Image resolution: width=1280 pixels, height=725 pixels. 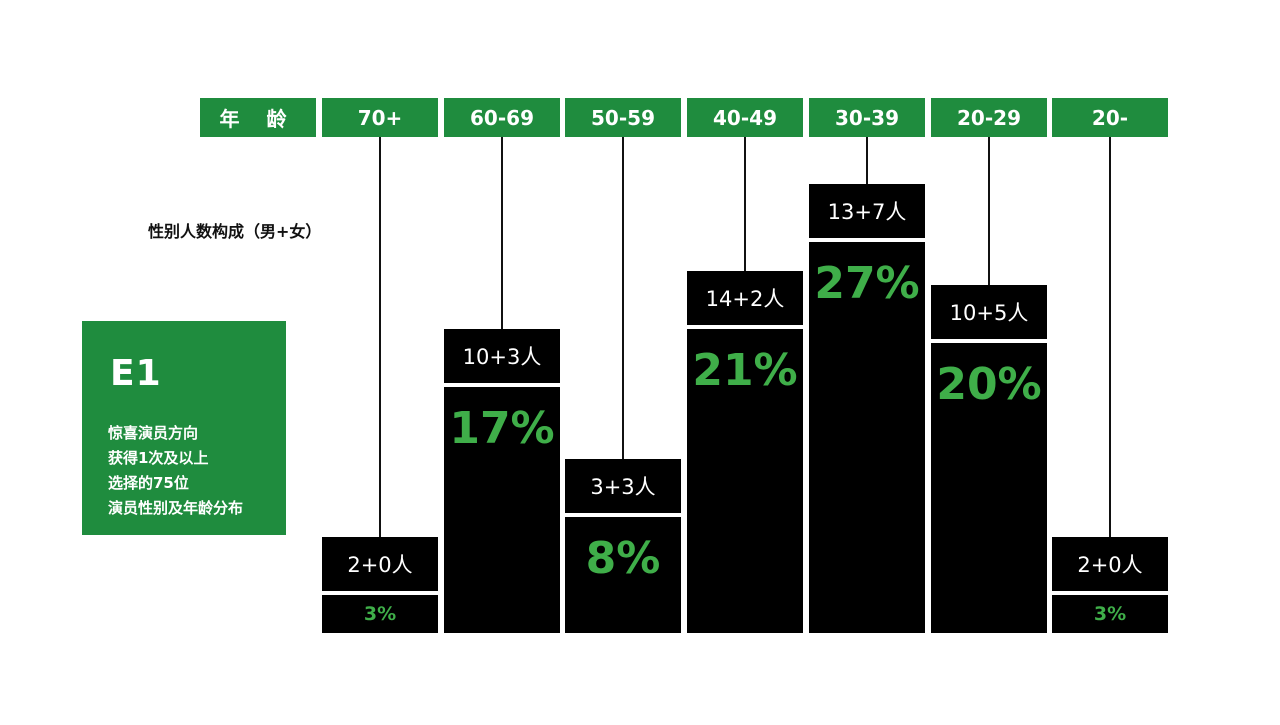 What do you see at coordinates (745, 481) in the screenshot?
I see `bar: 21%` at bounding box center [745, 481].